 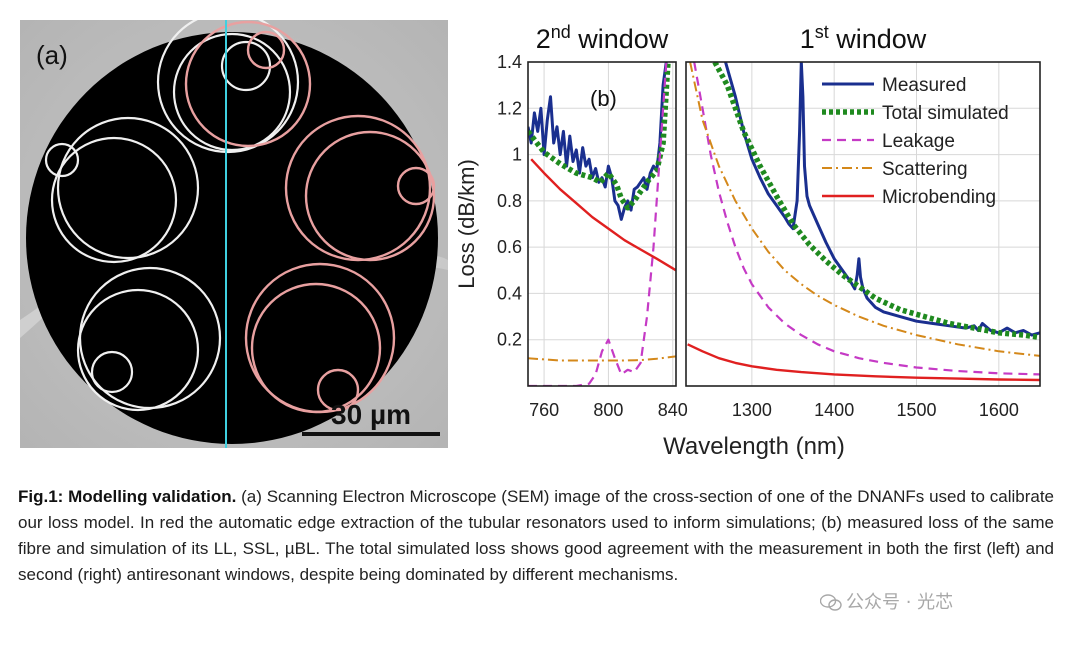 What do you see at coordinates (509, 340) in the screenshot?
I see `y-tick-label: 0.2` at bounding box center [509, 340].